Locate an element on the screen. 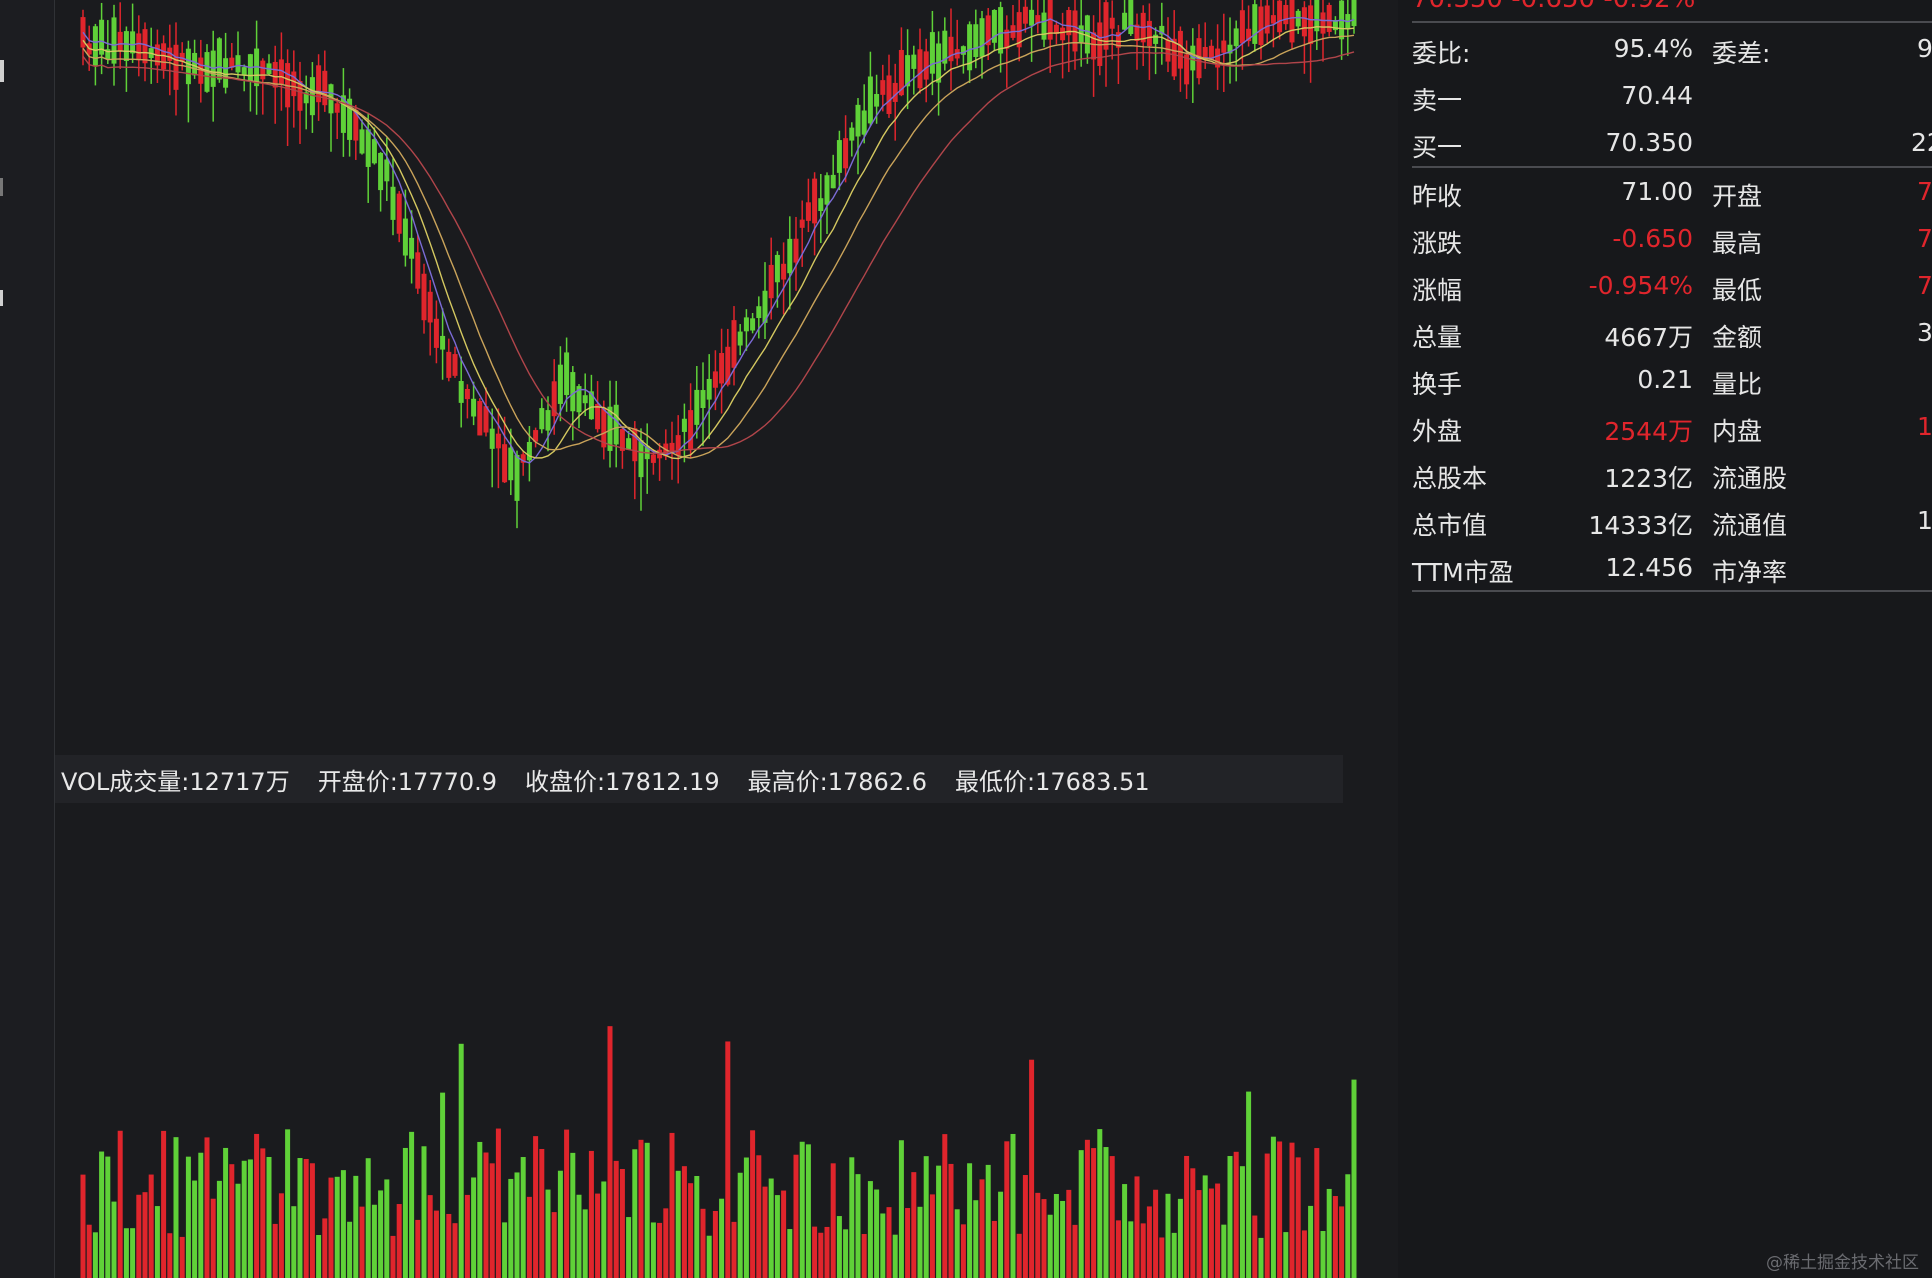 The image size is (1932, 1278). open-price: 开盘价:17770.9 is located at coordinates (407, 781).